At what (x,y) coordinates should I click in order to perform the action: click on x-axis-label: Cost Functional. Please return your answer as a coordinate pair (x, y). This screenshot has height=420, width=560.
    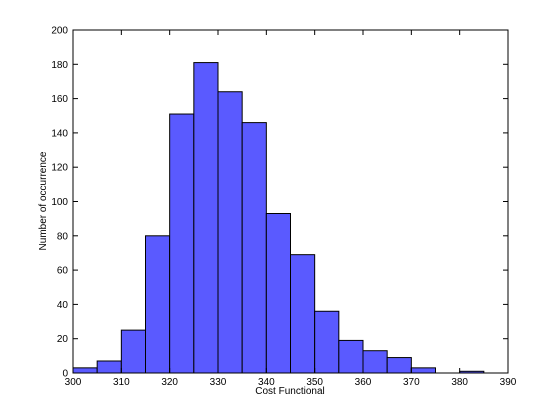
    Looking at the image, I should click on (289, 391).